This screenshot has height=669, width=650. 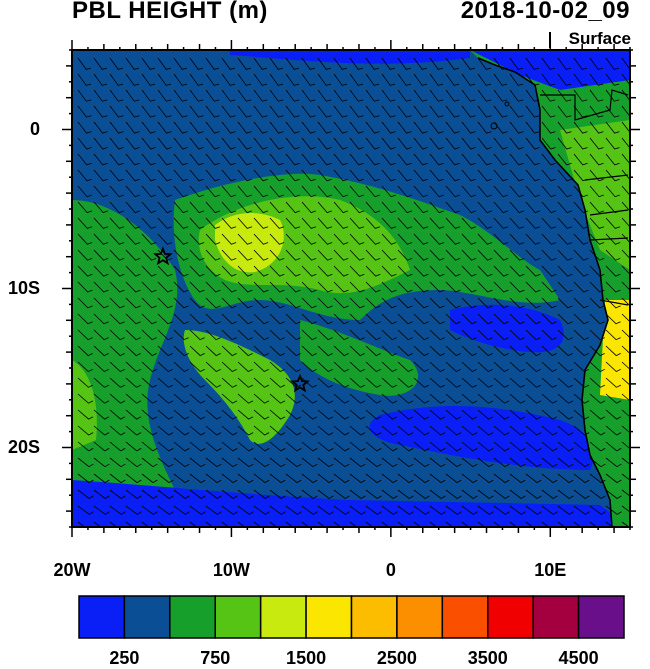 What do you see at coordinates (126, 350) in the screenshot?
I see `pbl-region-west` at bounding box center [126, 350].